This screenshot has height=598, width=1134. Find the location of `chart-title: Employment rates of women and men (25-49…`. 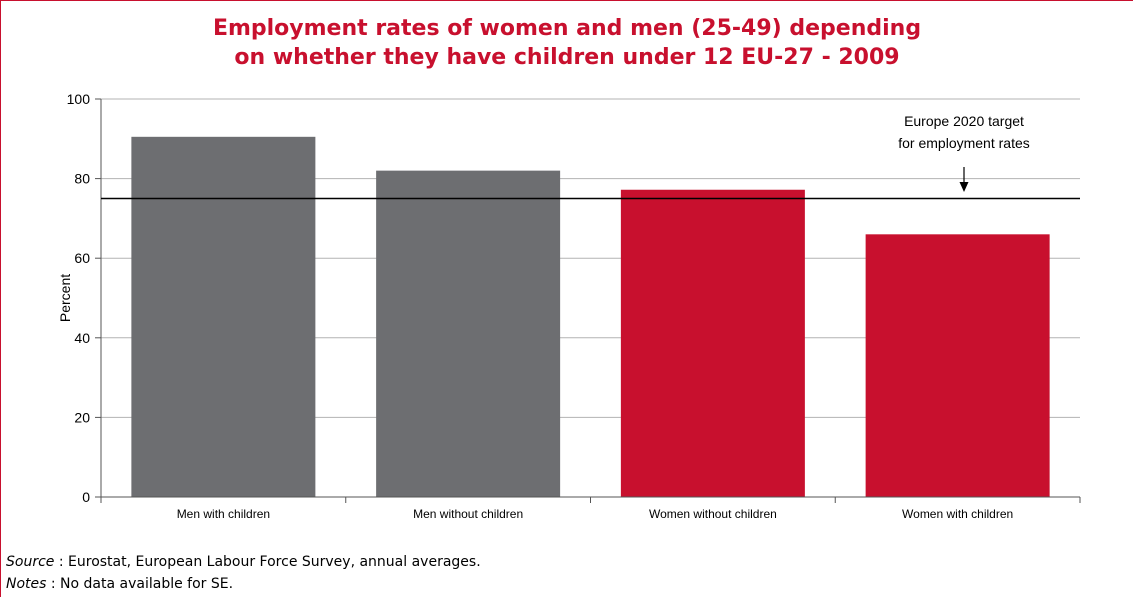

chart-title: Employment rates of women and men (25-49… is located at coordinates (567, 43).